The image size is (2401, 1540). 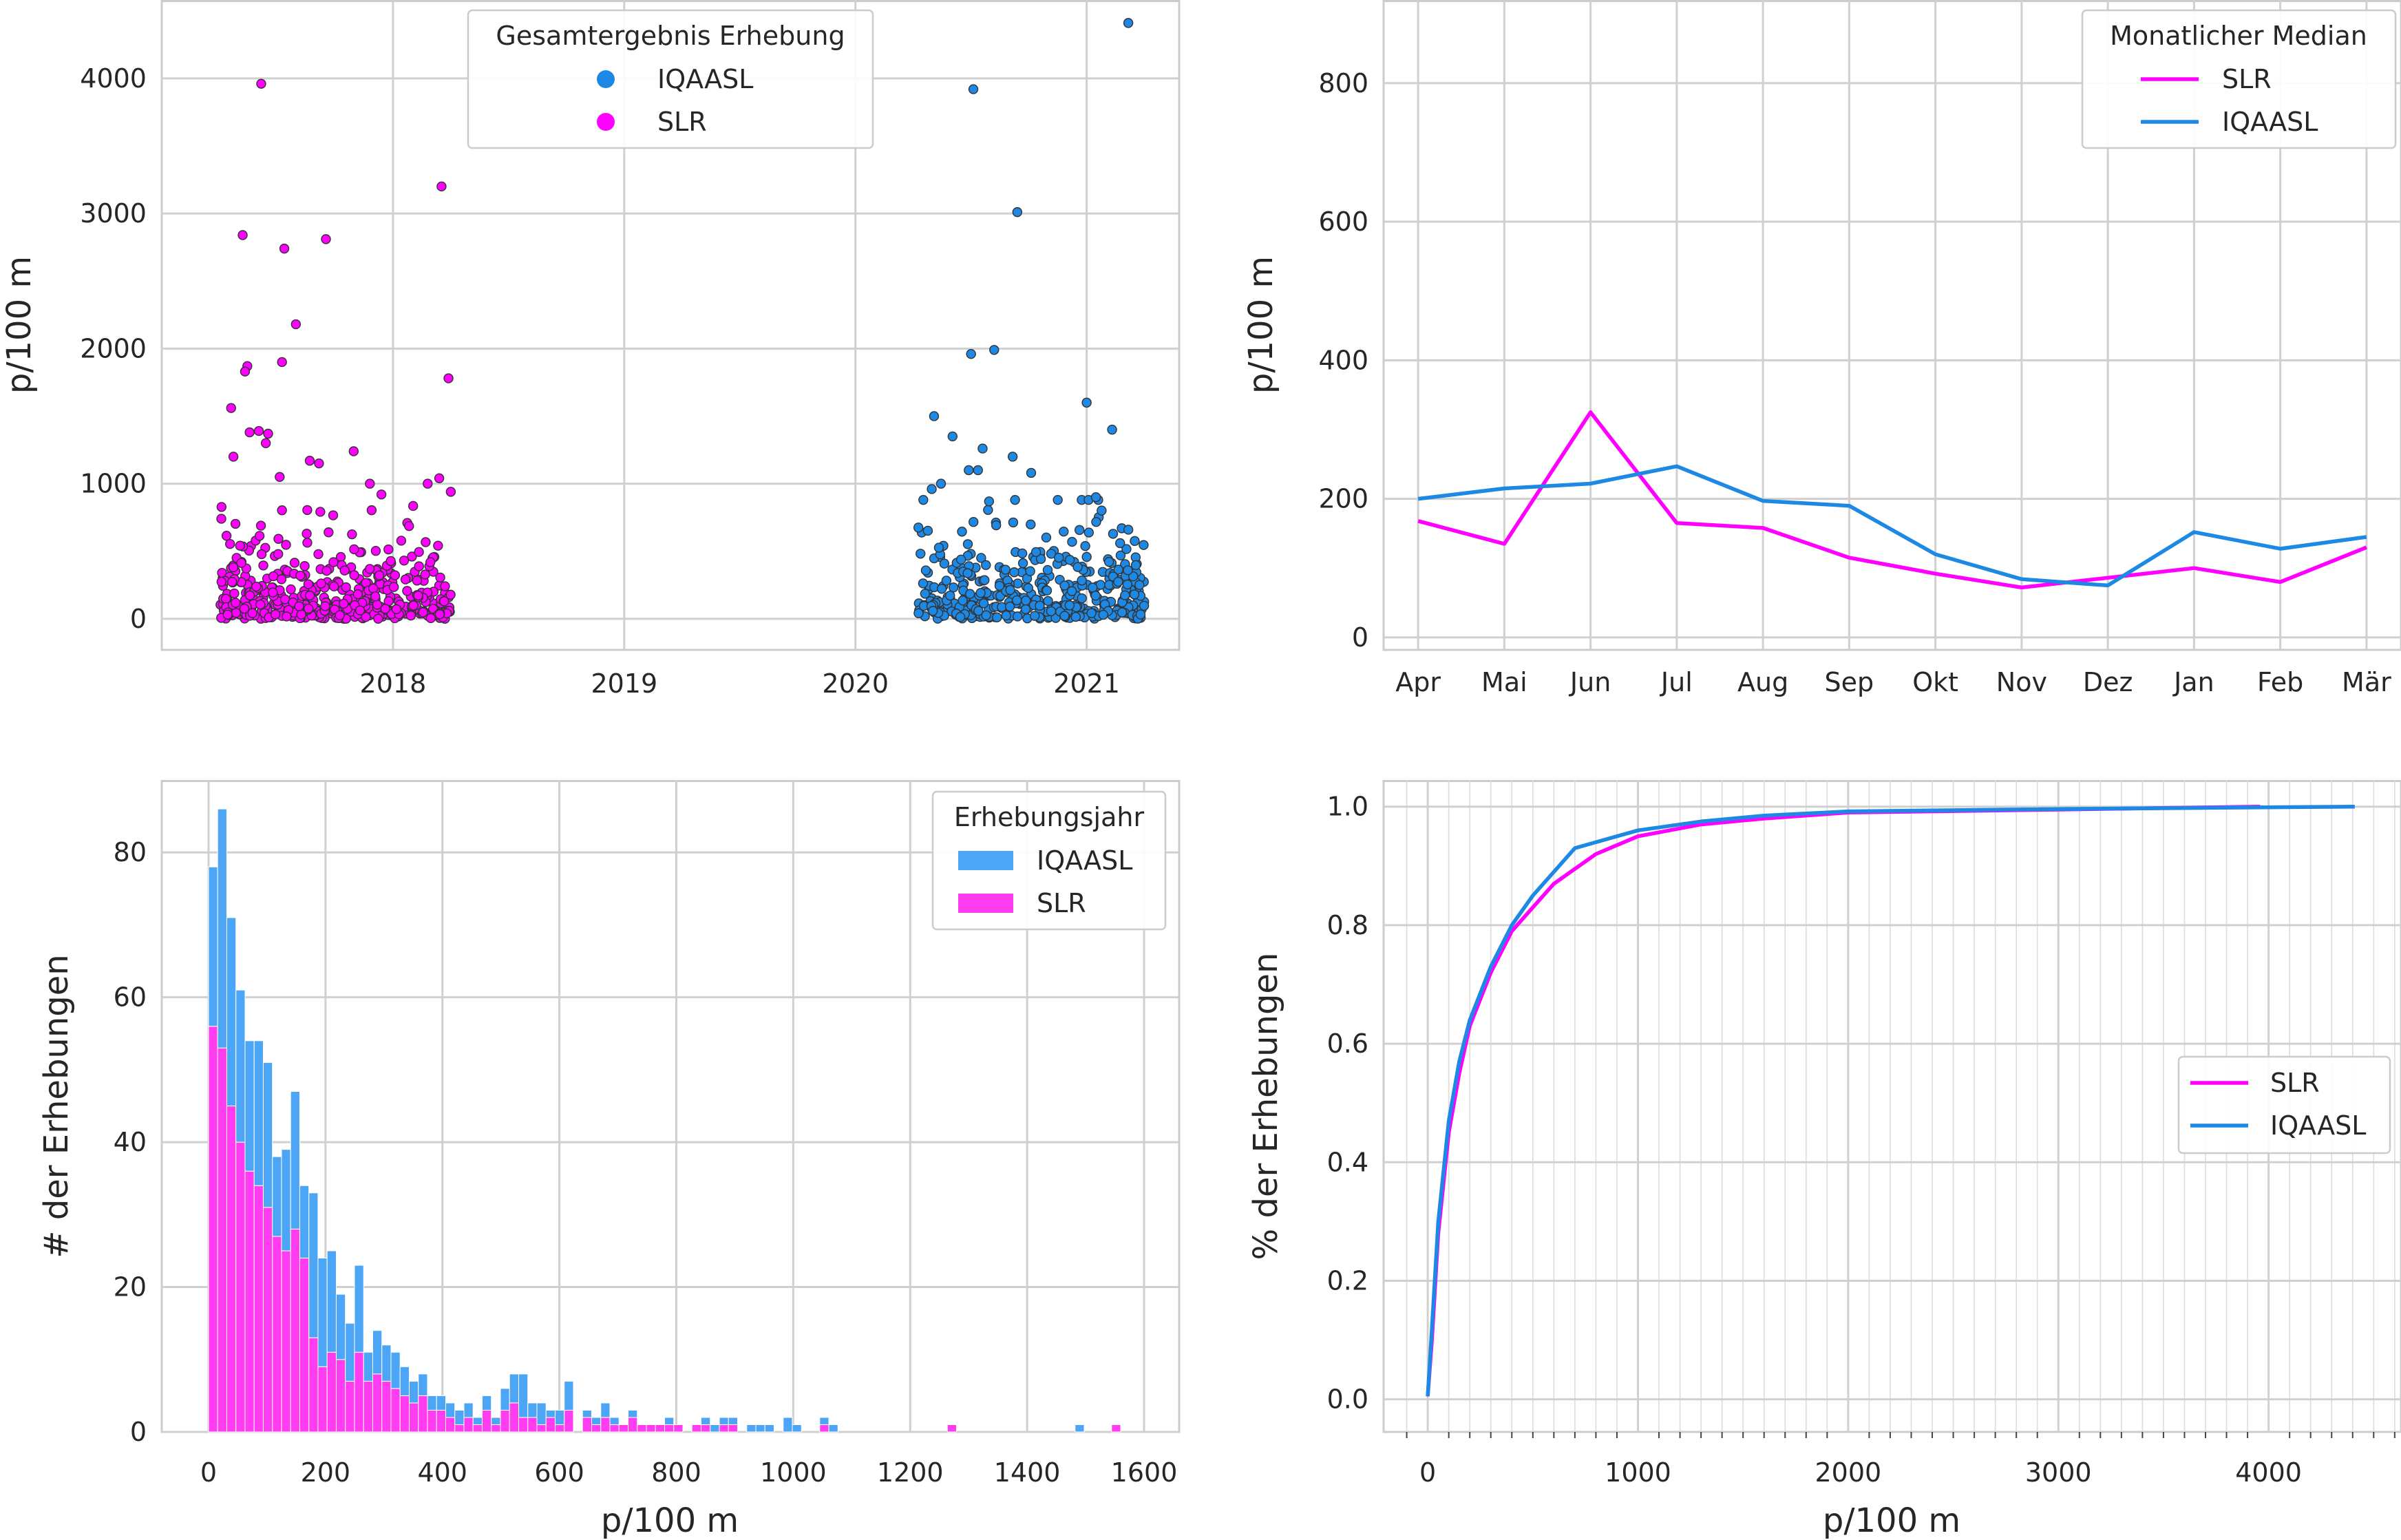 I want to click on ecdf-xtick-label: 1000, so click(x=1638, y=1472).